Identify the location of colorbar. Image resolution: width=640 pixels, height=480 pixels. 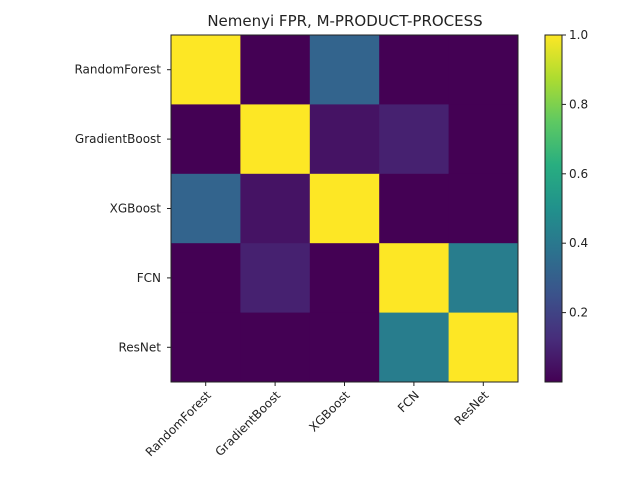
(553, 208).